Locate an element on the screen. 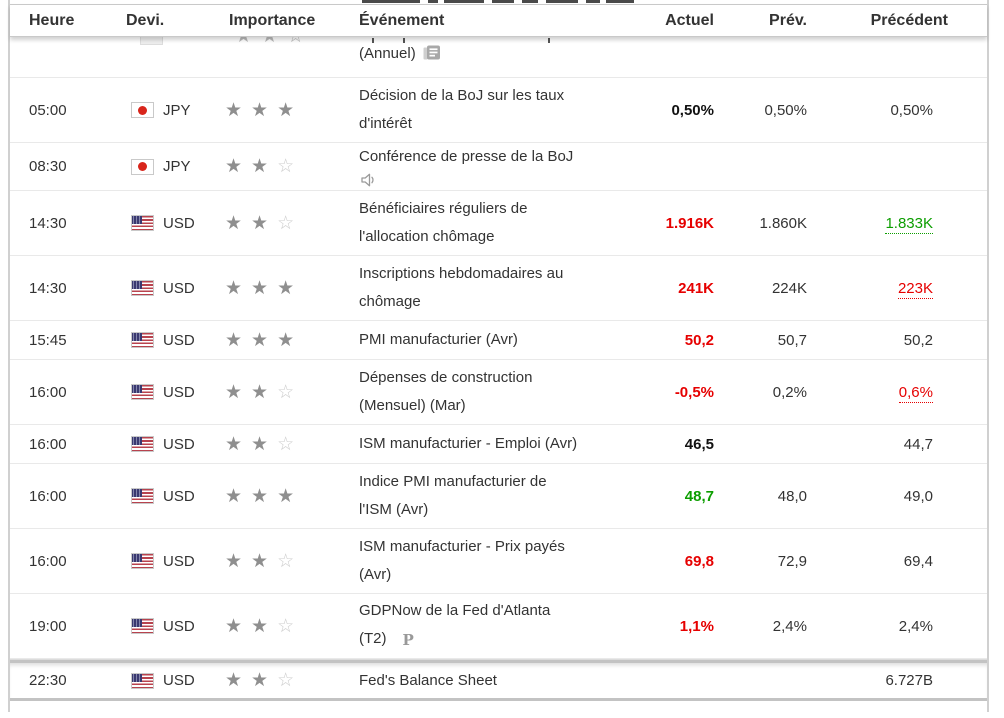  event-link: ISM manufacturier - Emploi (Avr) is located at coordinates (493, 444).